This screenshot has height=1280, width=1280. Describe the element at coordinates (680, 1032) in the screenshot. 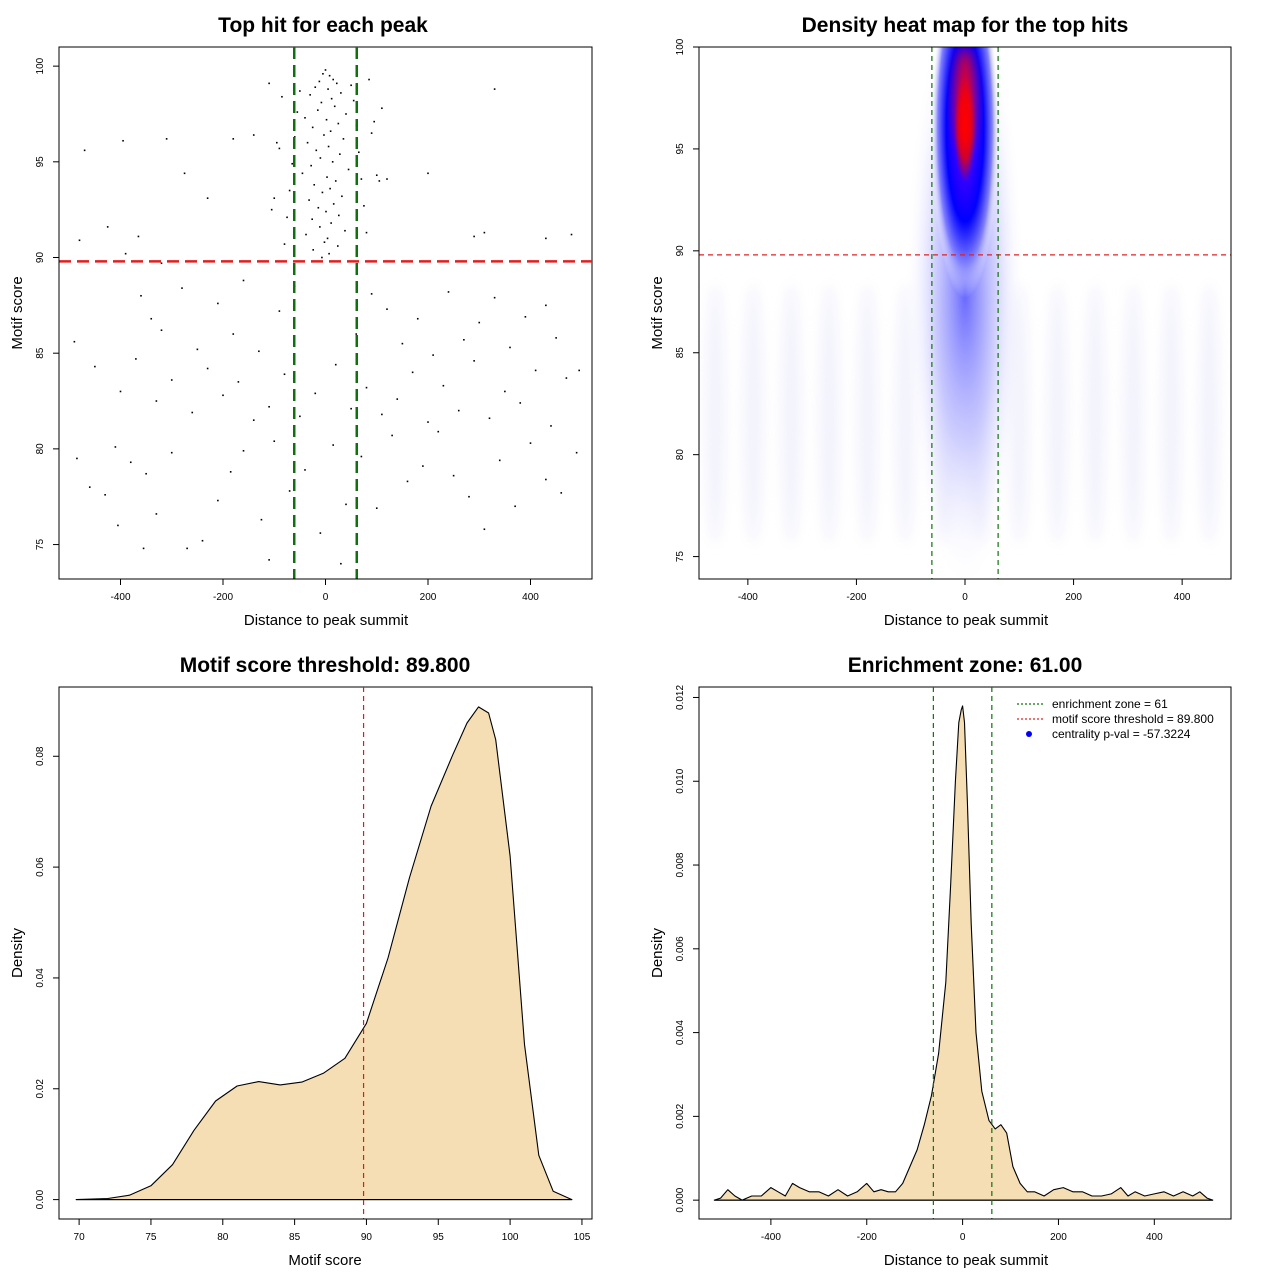

I see `distance-density-y-tick-label: 0.004` at that location.